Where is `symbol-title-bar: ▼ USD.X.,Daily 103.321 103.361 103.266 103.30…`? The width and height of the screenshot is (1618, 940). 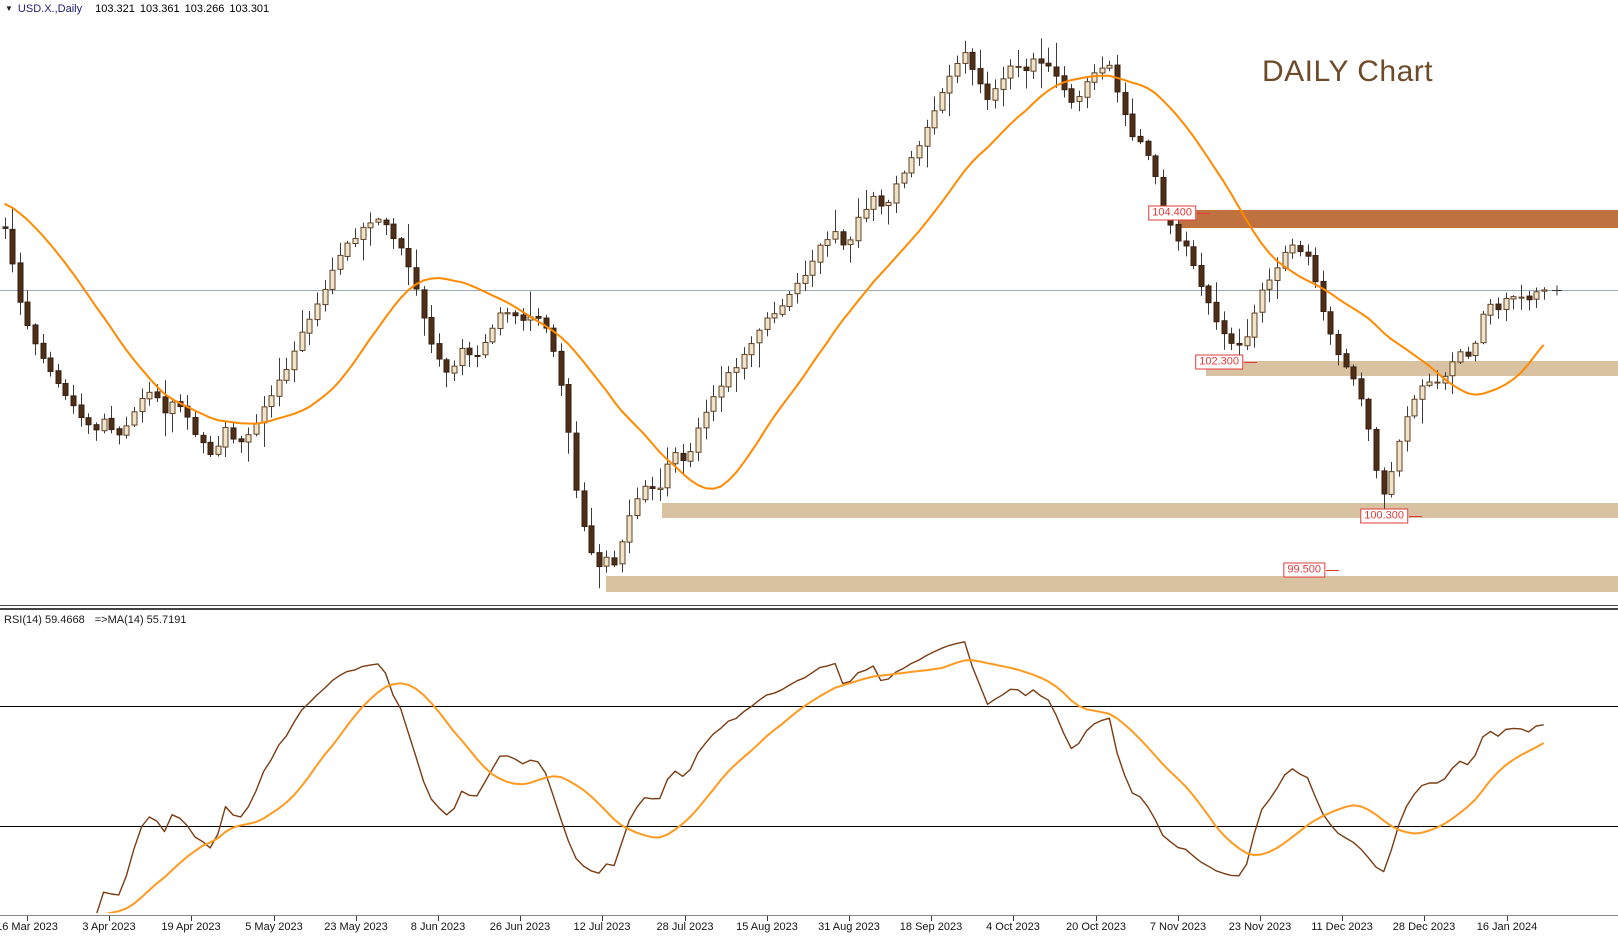
symbol-title-bar: ▼ USD.X.,Daily 103.321 103.361 103.266 103.30… is located at coordinates (137, 9).